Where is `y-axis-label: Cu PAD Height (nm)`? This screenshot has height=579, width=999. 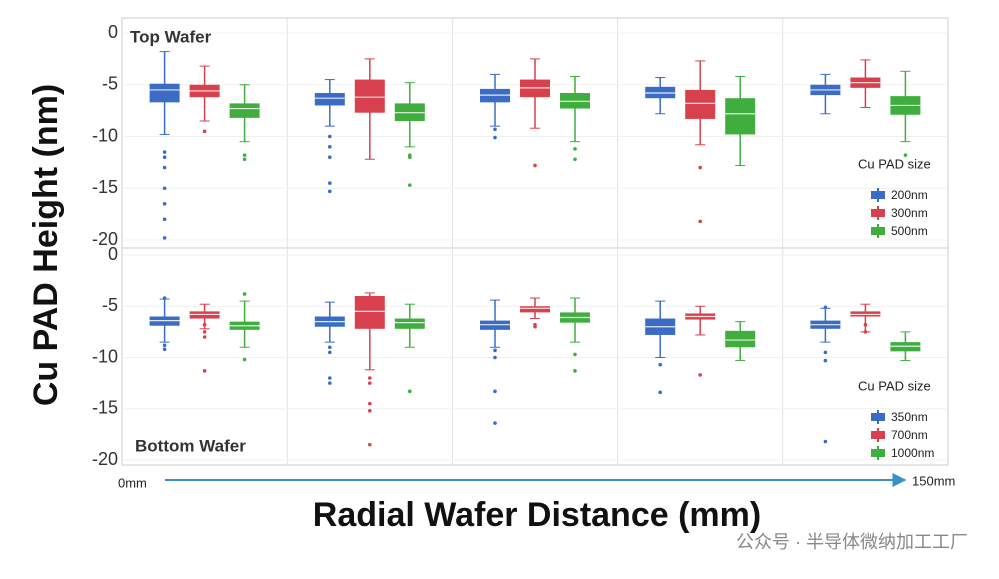
y-axis-label: Cu PAD Height (nm) is located at coordinates (46, 245).